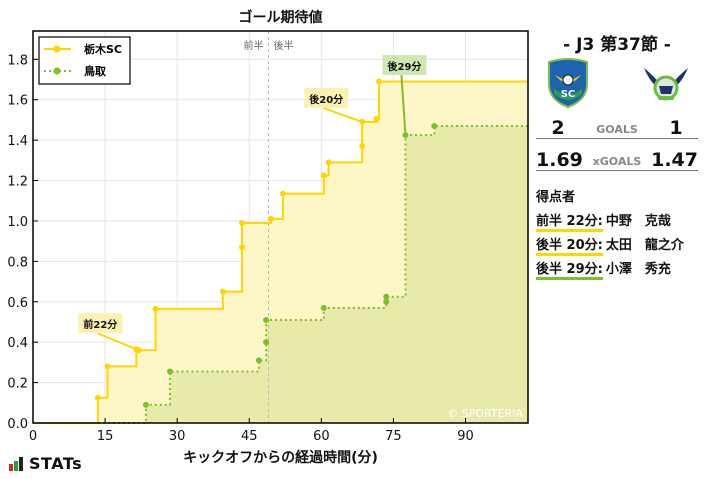 This screenshot has width=707, height=479. What do you see at coordinates (465, 436) in the screenshot?
I see `svg-text: 90` at bounding box center [465, 436].